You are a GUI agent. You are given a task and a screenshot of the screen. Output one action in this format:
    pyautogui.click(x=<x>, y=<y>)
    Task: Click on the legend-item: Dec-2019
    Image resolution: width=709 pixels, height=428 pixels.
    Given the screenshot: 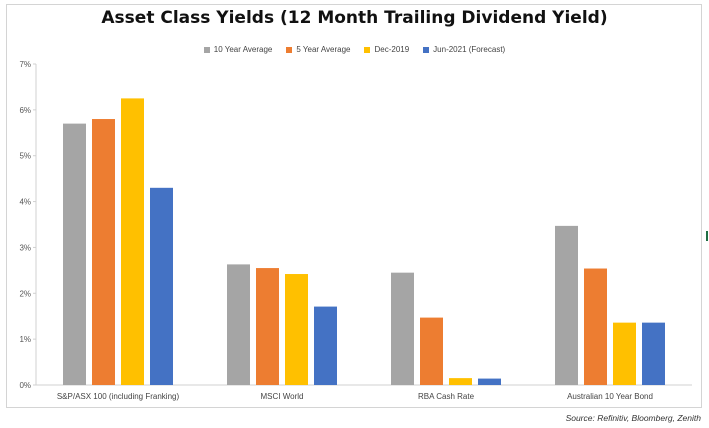 What is the action you would take?
    pyautogui.click(x=386, y=49)
    